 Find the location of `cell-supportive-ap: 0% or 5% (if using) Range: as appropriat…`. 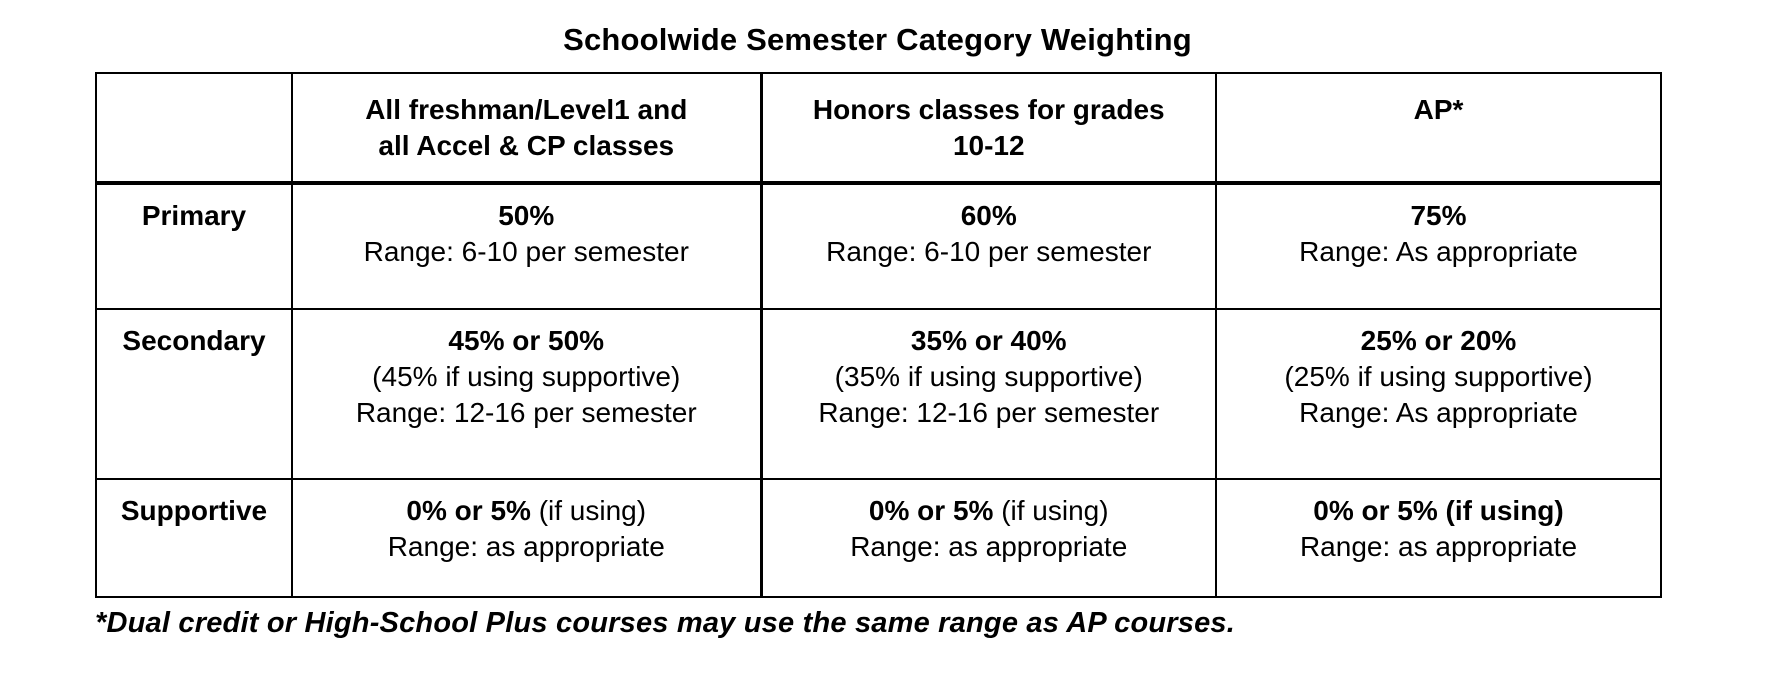

cell-supportive-ap: 0% or 5% (if using) Range: as appropriat… is located at coordinates (1438, 538).